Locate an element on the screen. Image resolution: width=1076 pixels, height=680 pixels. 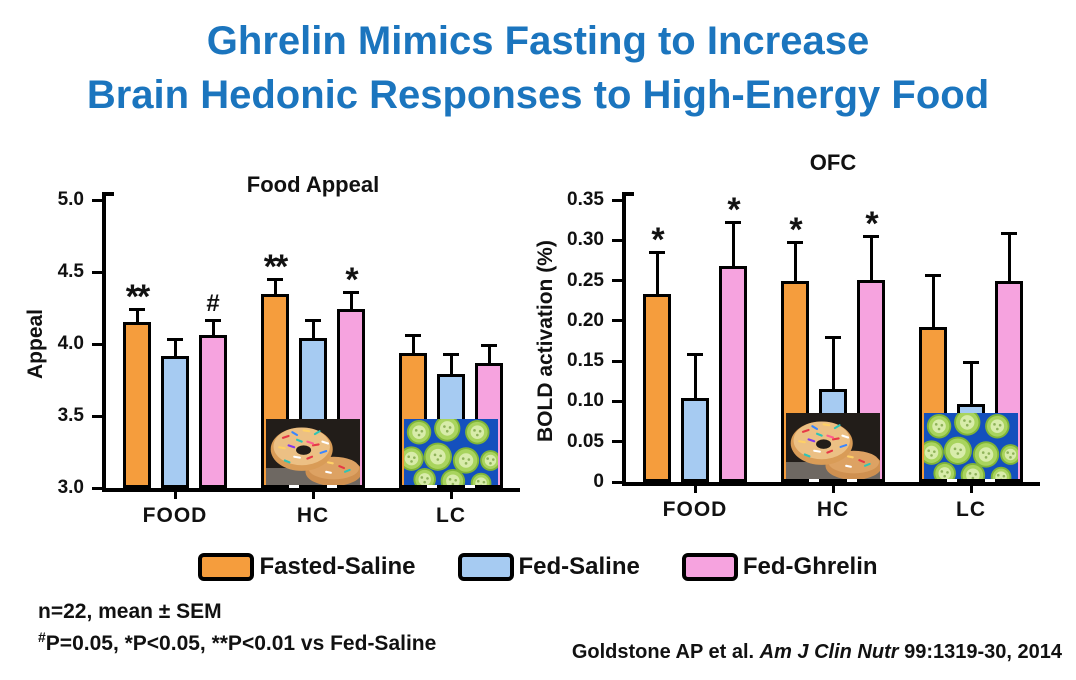
ytick-0.25: 0.25 is located at coordinates (585, 280).